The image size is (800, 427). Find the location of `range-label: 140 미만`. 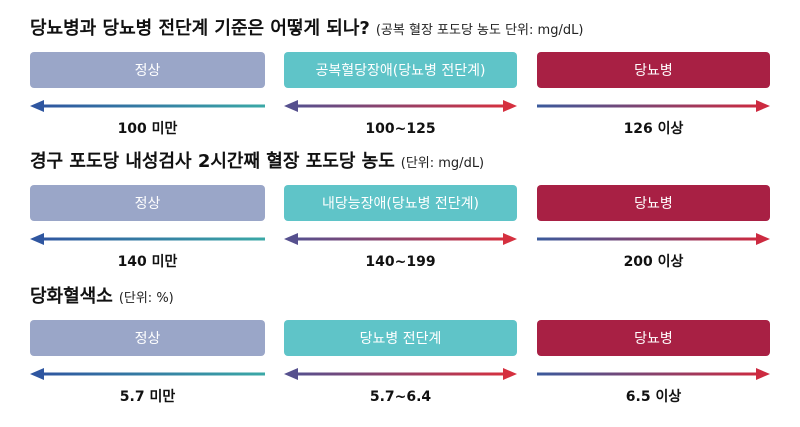

range-label: 140 미만 is located at coordinates (148, 262).